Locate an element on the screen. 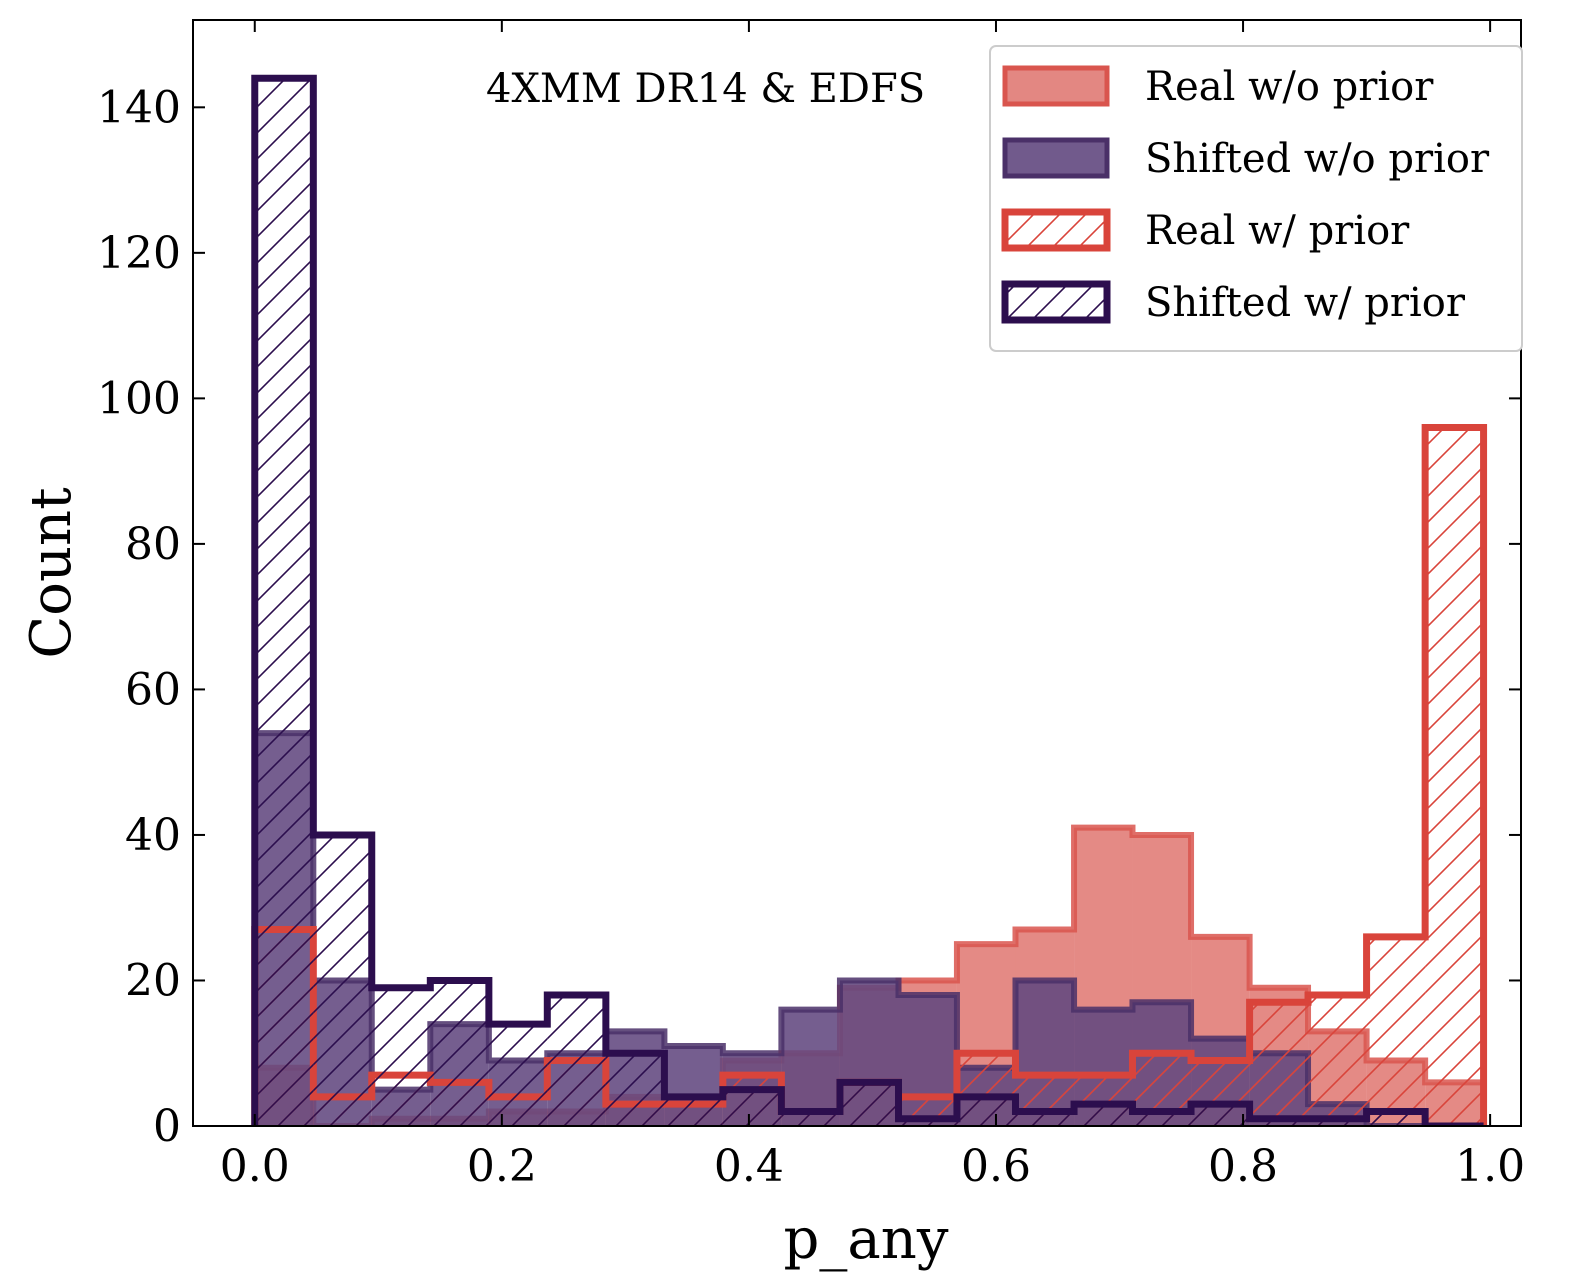 The width and height of the screenshot is (1578, 1285). legend-swatch-real-w-prior is located at coordinates (1056, 230).